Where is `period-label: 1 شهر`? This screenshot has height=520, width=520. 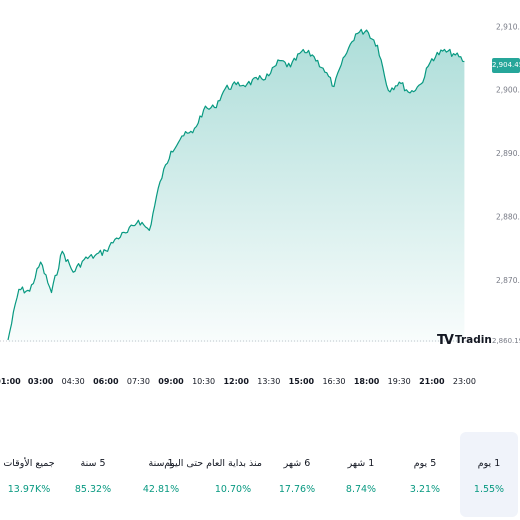 period-label: 1 شهر is located at coordinates (361, 463).